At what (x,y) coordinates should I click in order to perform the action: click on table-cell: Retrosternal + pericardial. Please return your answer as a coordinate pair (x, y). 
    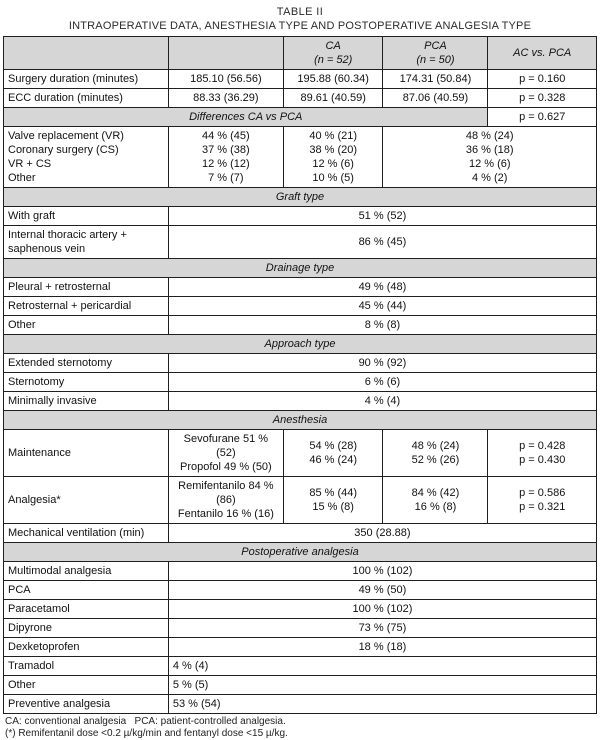
    Looking at the image, I should click on (86, 306).